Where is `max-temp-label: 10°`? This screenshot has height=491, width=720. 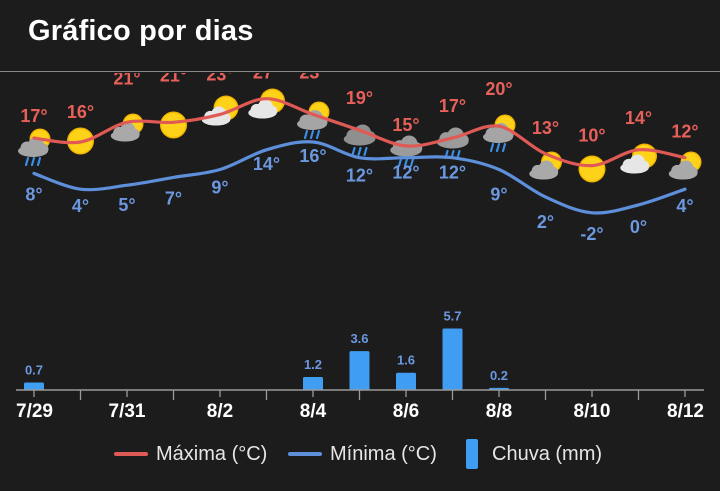
max-temp-label: 10° is located at coordinates (591, 136).